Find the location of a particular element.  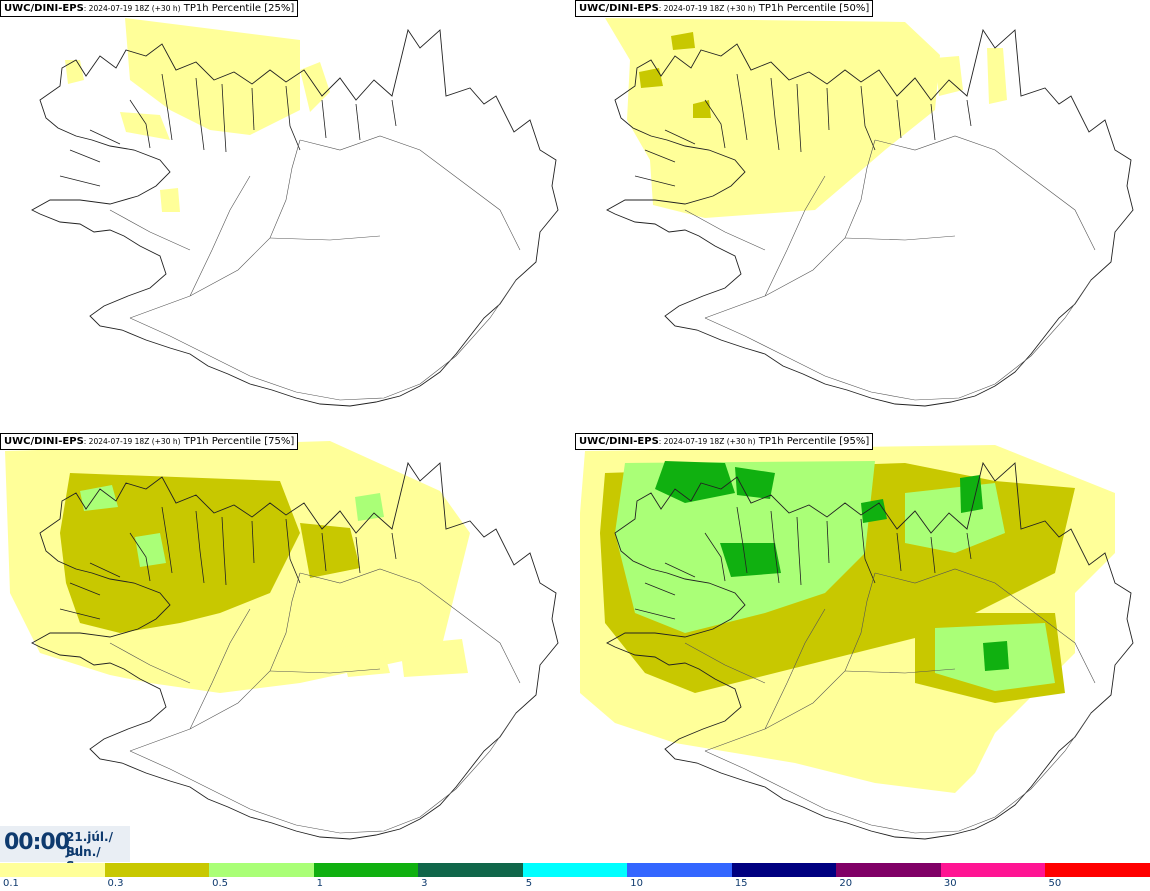

legend-tick-label: 1 is located at coordinates (319, 883).